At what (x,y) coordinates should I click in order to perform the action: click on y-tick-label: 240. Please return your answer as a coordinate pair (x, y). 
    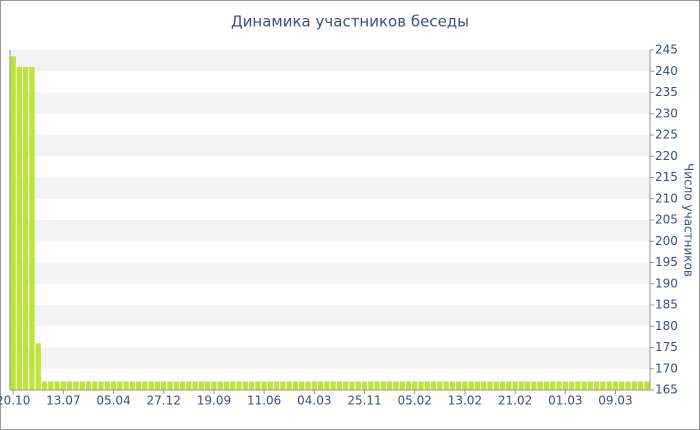
    Looking at the image, I should click on (666, 71).